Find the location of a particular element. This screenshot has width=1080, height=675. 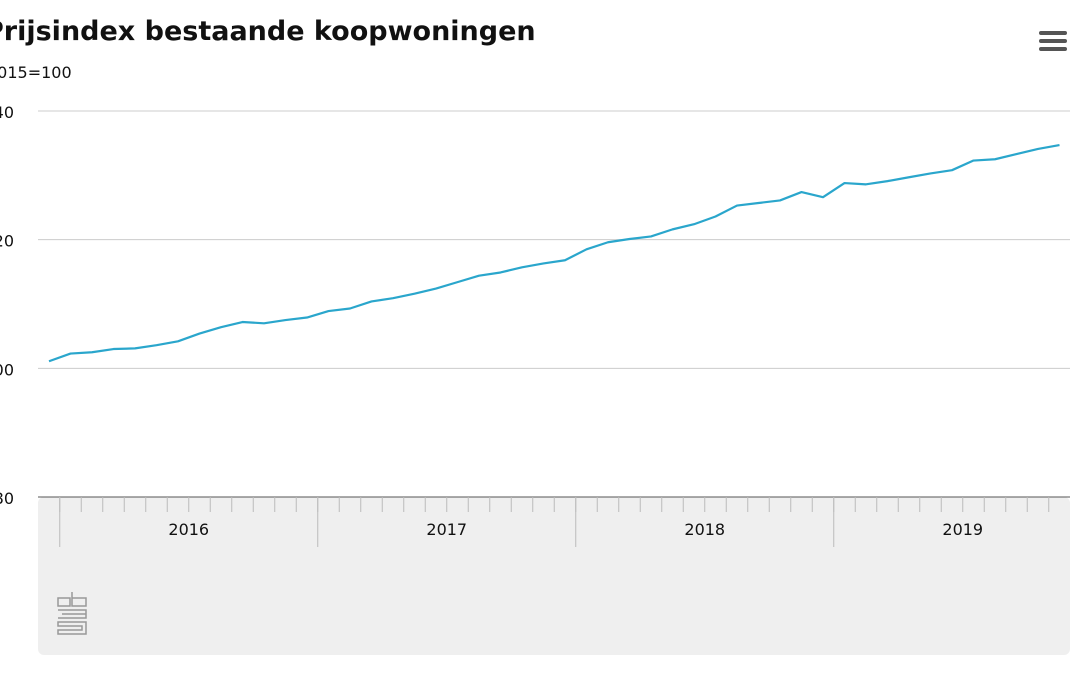

chart-subtitle: 2015=100 is located at coordinates (36, 72).